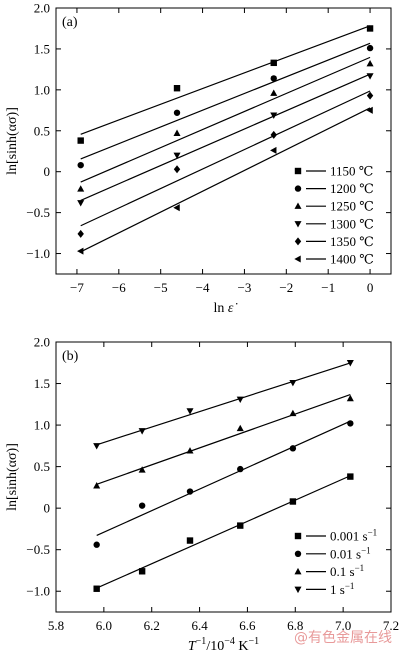 This screenshot has height=651, width=400. What do you see at coordinates (223, 643) in the screenshot?
I see `x-axis-label: T−1/10−4 K−1` at bounding box center [223, 643].